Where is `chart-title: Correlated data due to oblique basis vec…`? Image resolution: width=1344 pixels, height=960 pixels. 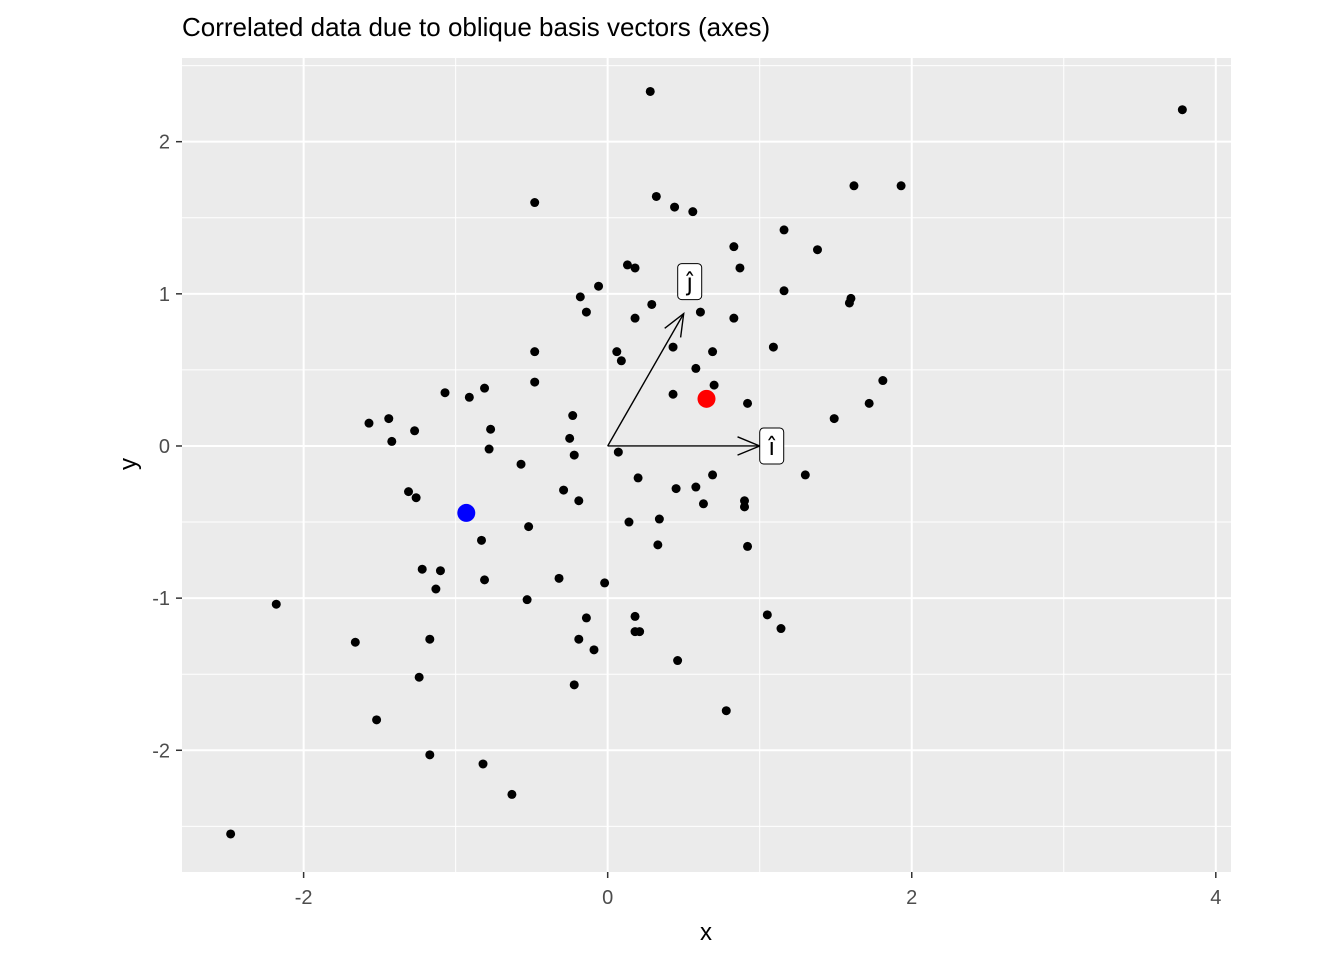 chart-title: Correlated data due to oblique basis vec… is located at coordinates (476, 27).